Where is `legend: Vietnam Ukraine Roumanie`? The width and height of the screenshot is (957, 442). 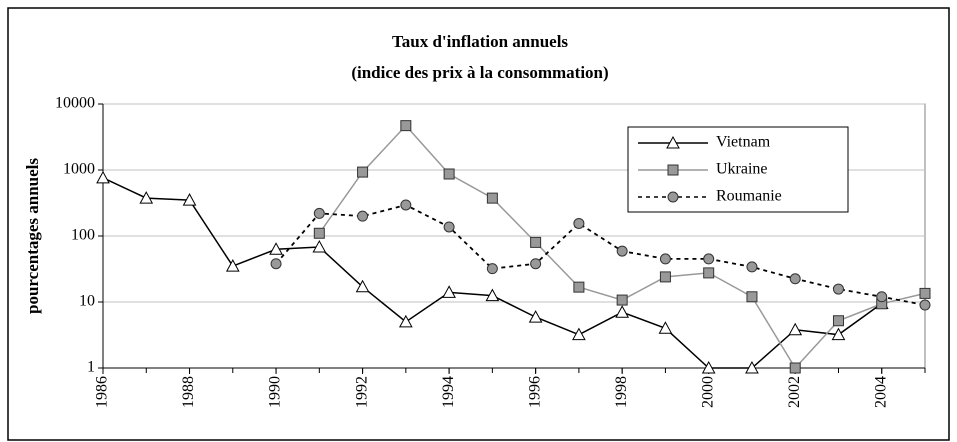
legend: Vietnam Ukraine Roumanie is located at coordinates (738, 169).